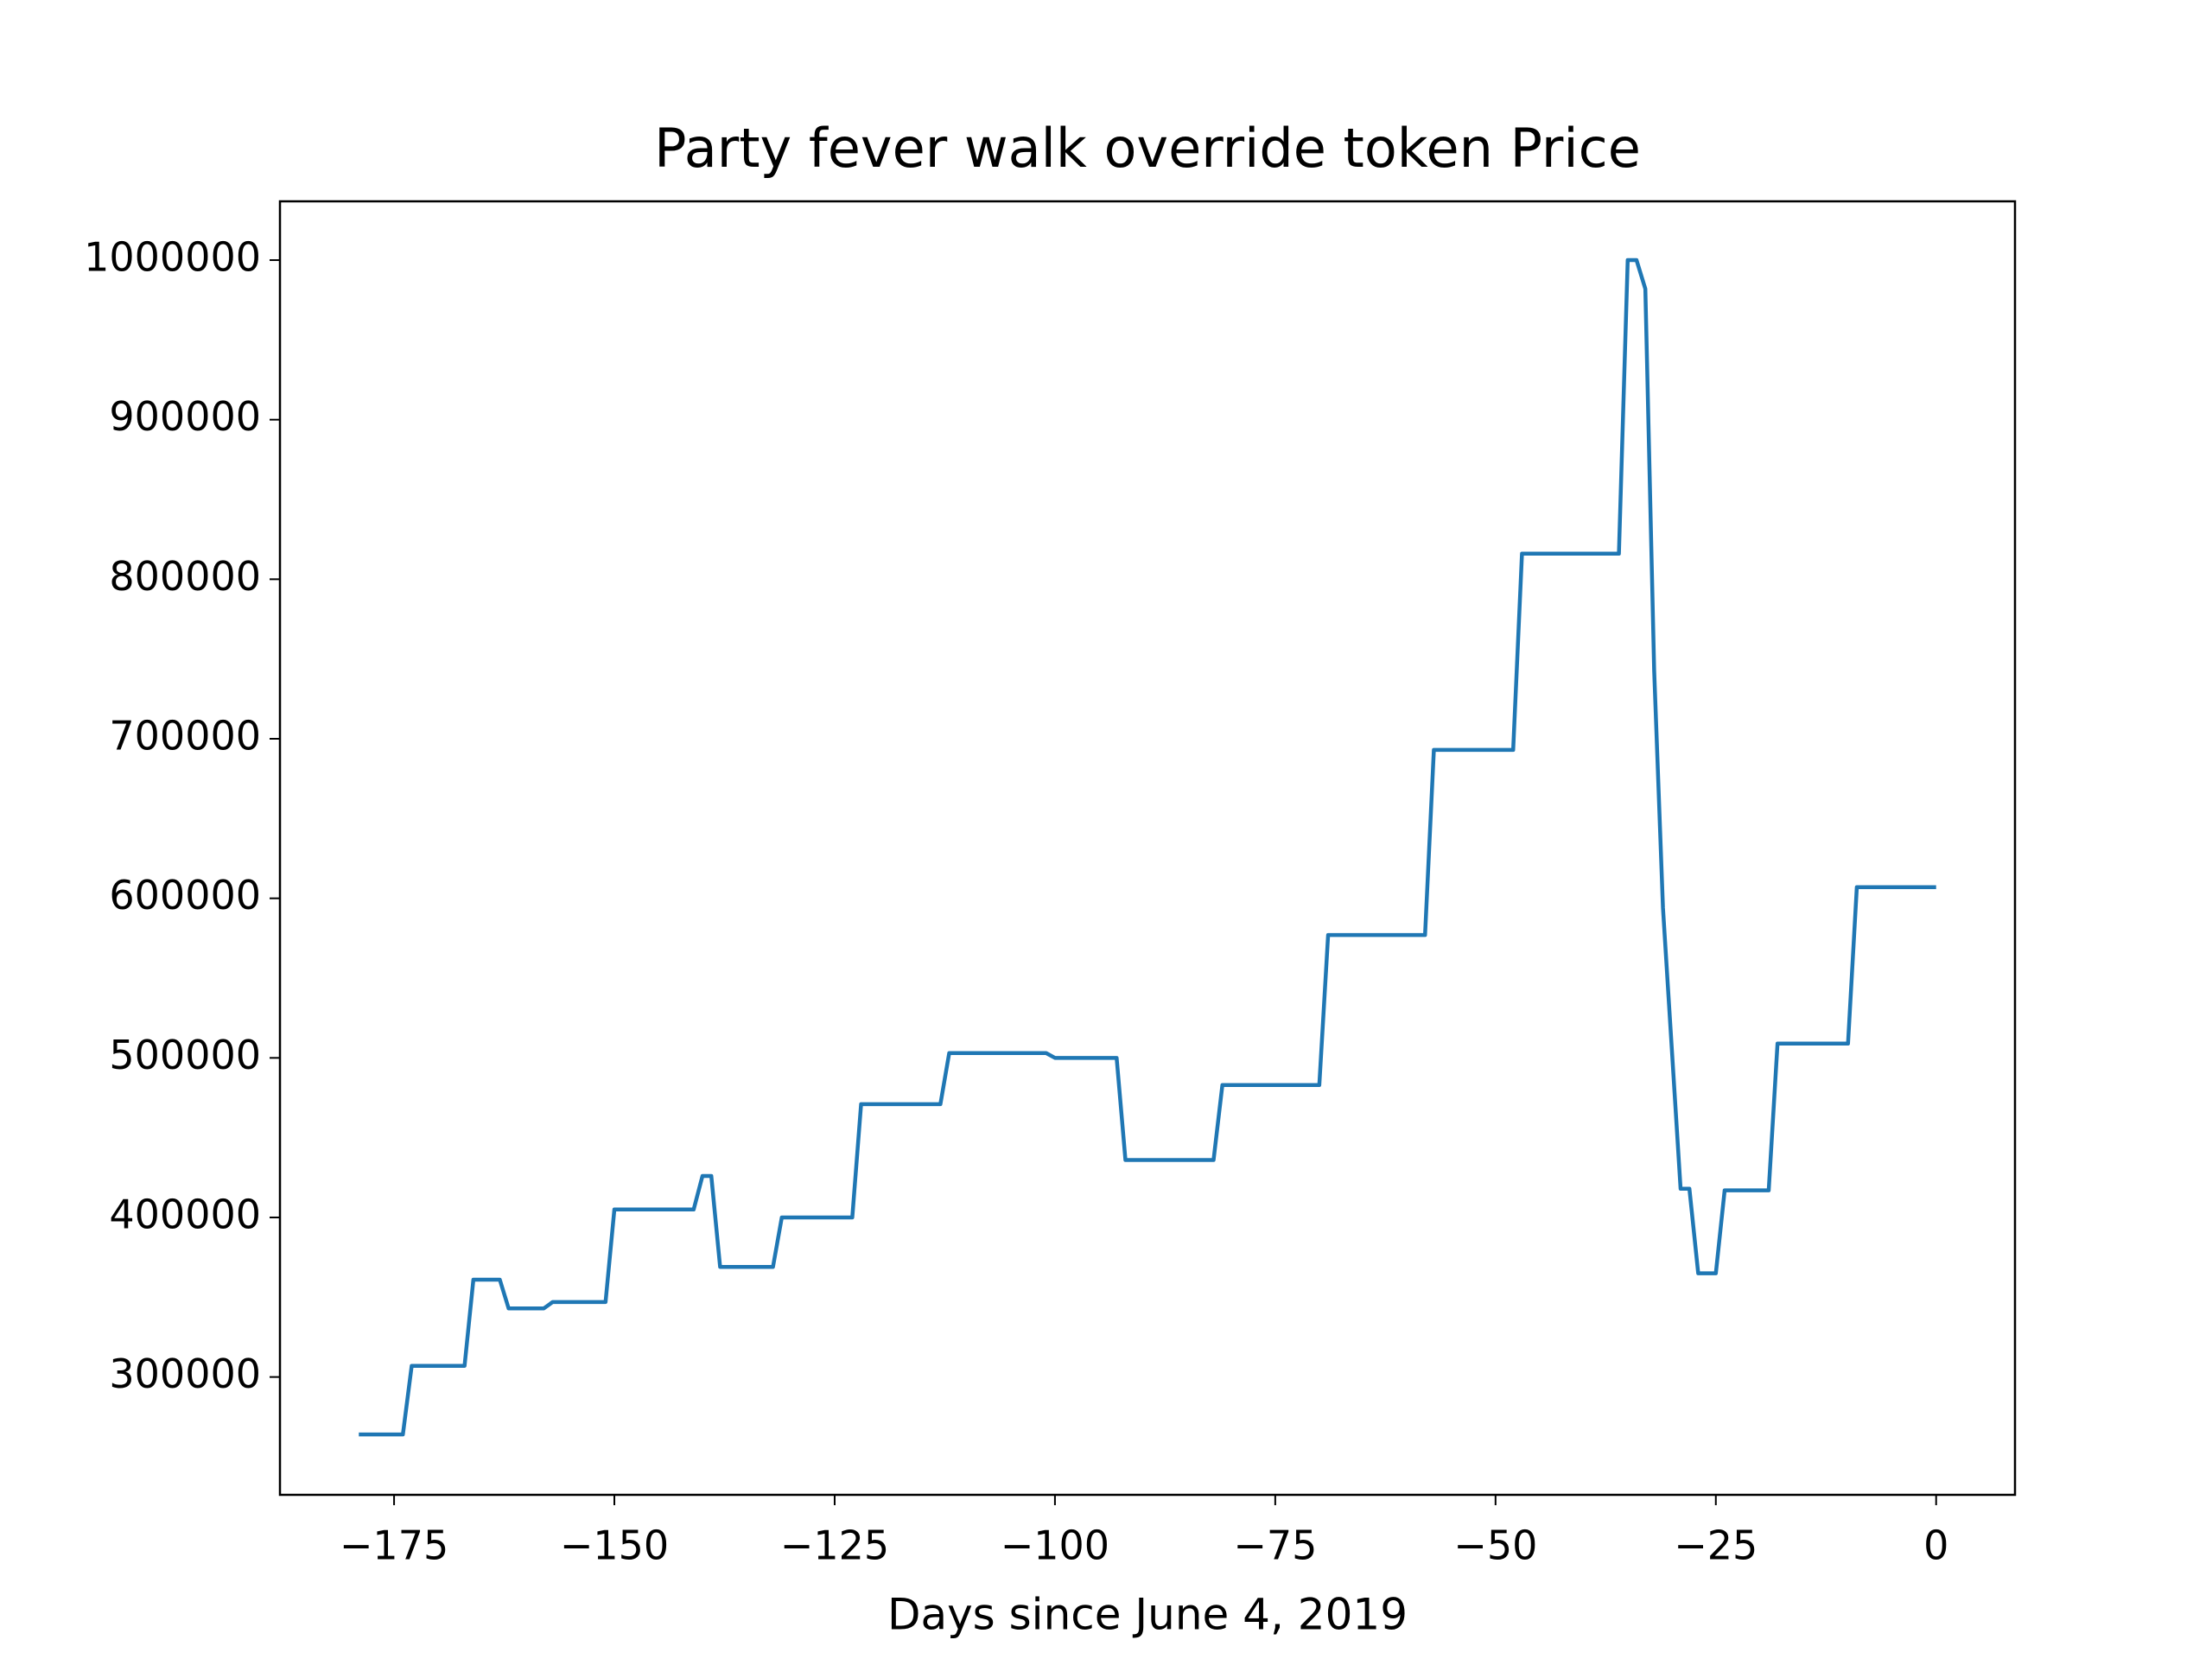  Describe the element at coordinates (185, 1214) in the screenshot. I see `y-tick-label: 400000` at that location.